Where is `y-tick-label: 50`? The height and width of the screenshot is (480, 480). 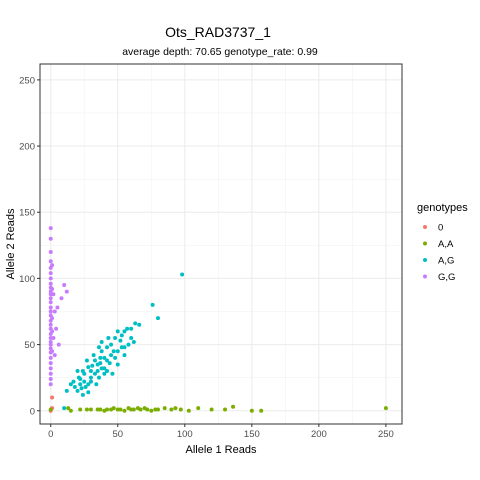 y-tick-label: 50 is located at coordinates (29, 345).